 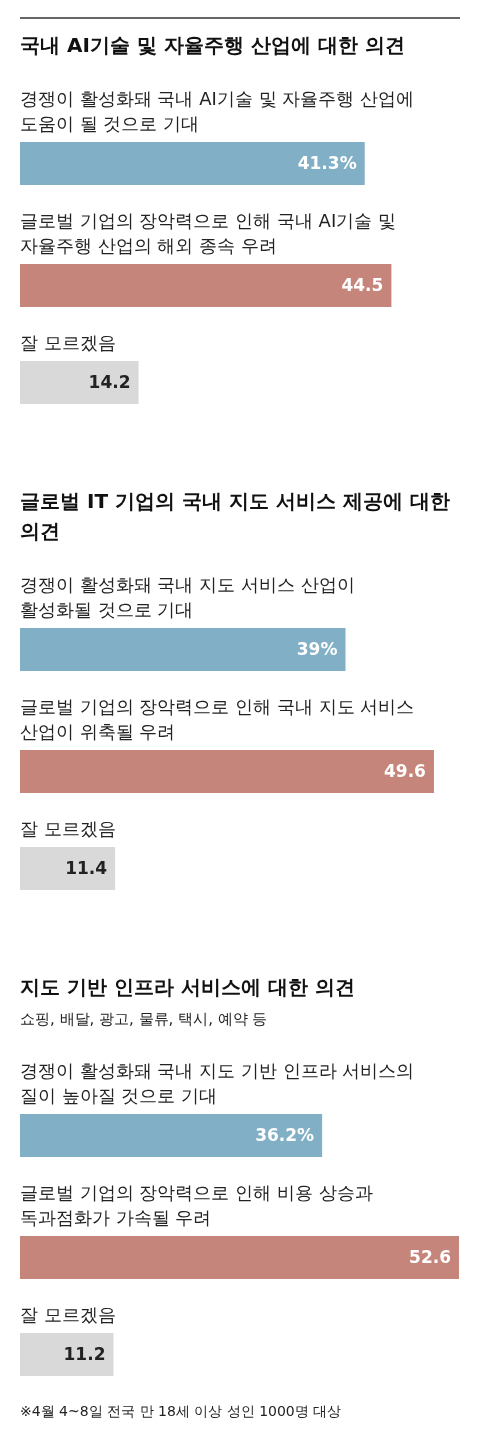 I want to click on data-label: 14.2, so click(x=109, y=382).